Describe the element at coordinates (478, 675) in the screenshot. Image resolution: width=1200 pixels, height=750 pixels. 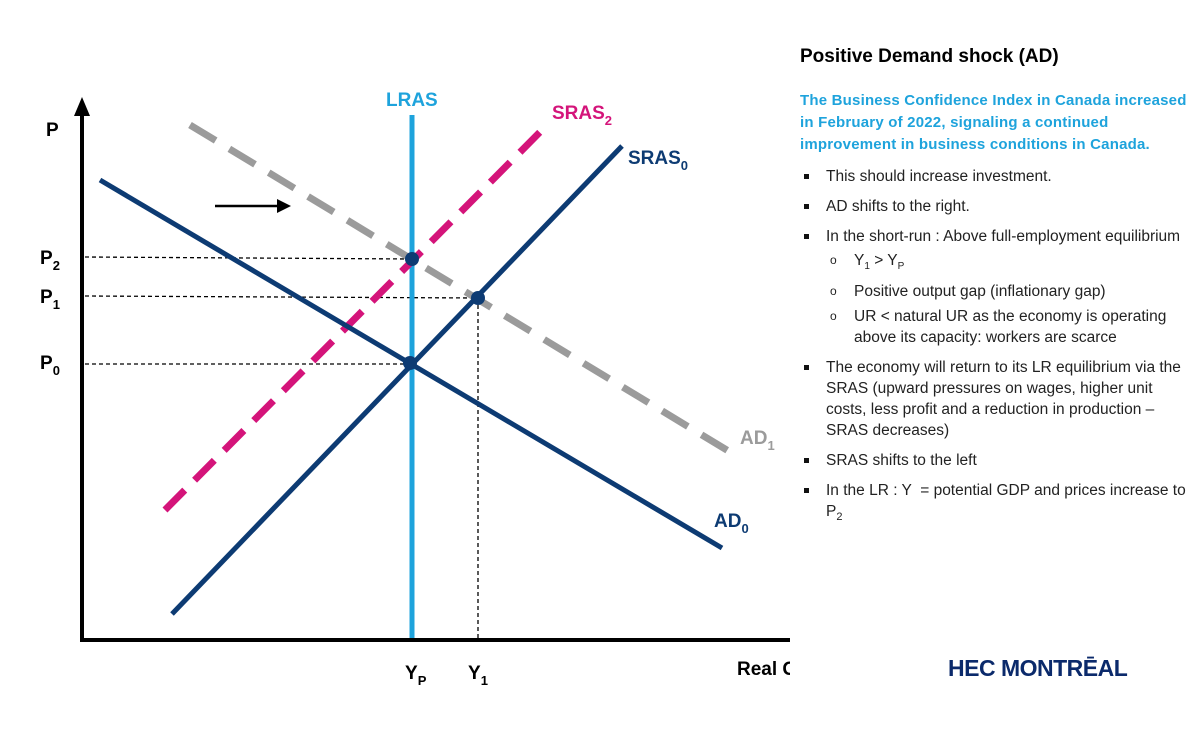
I see `output-label-y1: Y1` at that location.